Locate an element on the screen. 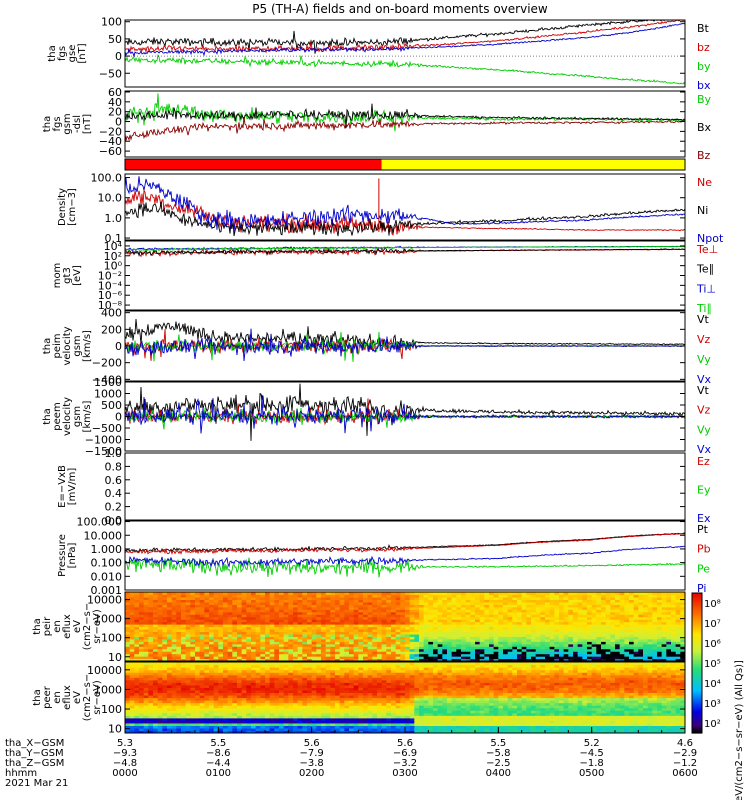  y-tick-label: 1000 is located at coordinates (108, 689).